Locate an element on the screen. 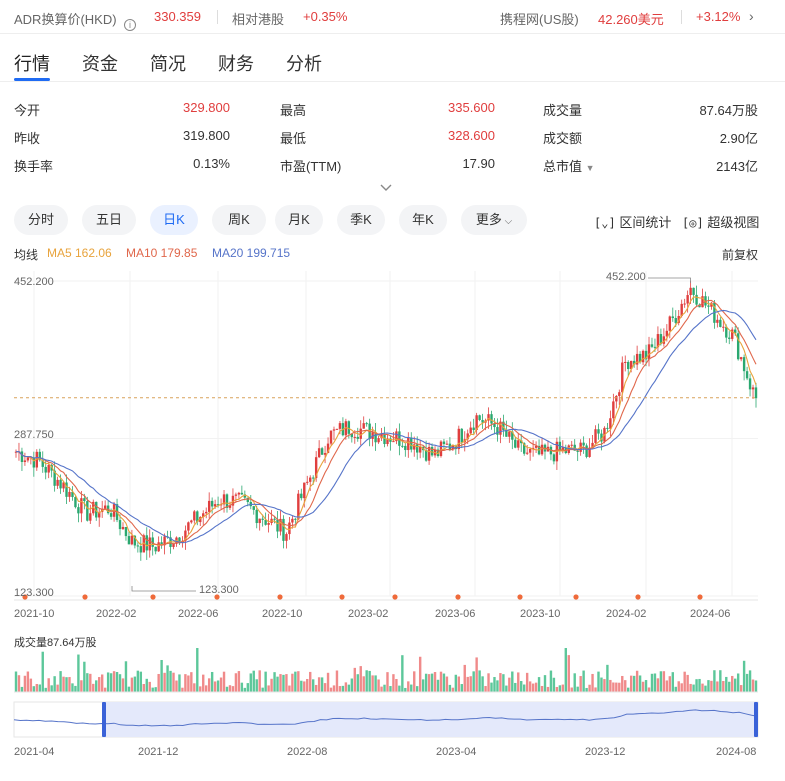 This screenshot has width=785, height=781. period-weekly-button: 周K is located at coordinates (239, 220).